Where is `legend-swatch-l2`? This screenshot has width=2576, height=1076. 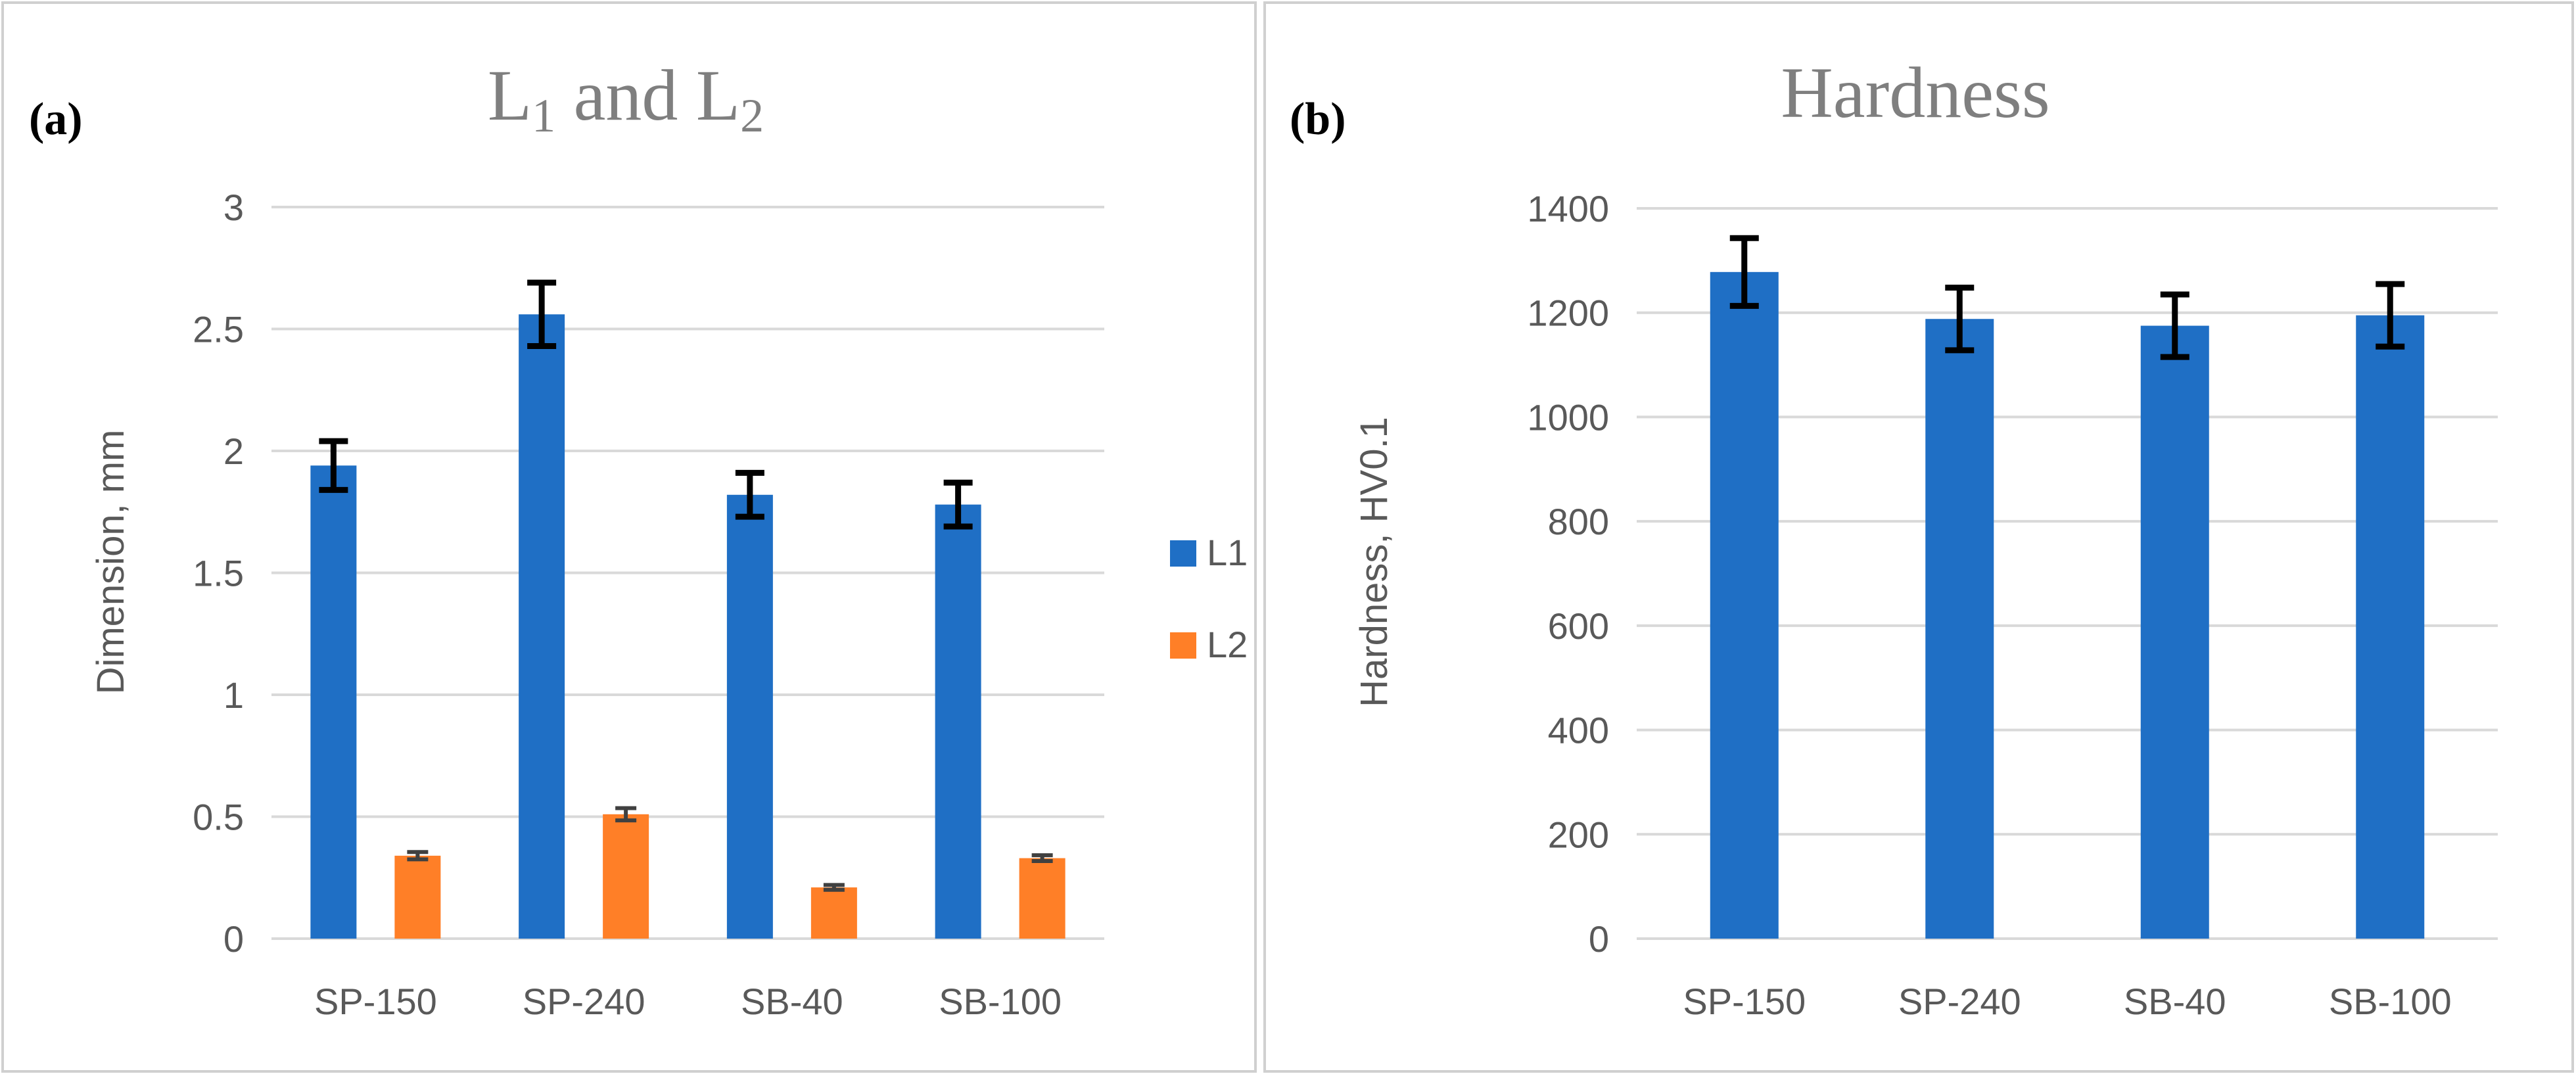
legend-swatch-l2 is located at coordinates (1183, 645).